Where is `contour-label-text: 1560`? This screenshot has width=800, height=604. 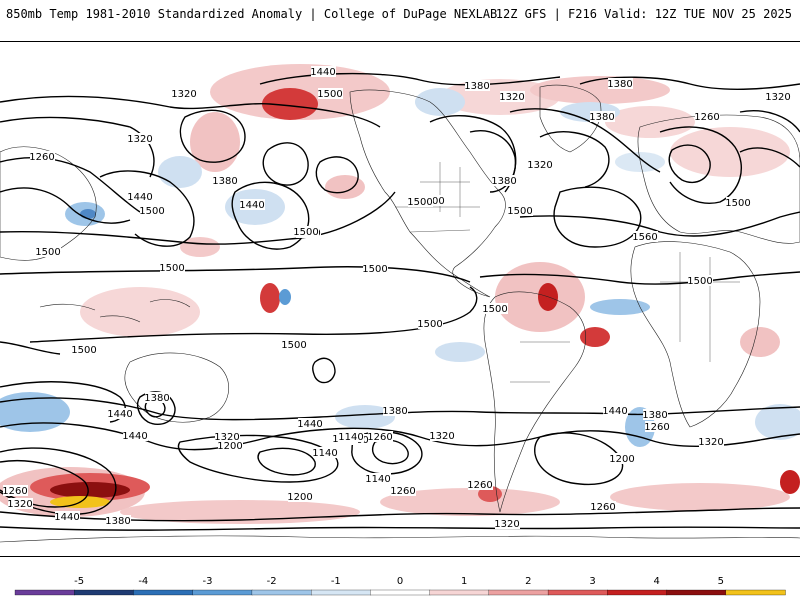
contour-label-text: 1560 is located at coordinates (644, 237).